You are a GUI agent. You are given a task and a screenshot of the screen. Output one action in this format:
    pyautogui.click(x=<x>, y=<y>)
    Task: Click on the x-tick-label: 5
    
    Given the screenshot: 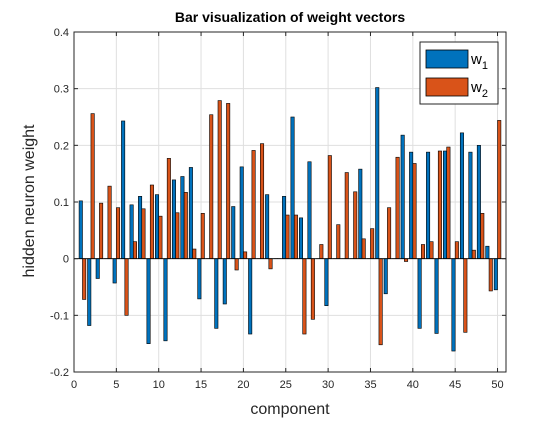 What is the action you would take?
    pyautogui.click(x=116, y=385)
    